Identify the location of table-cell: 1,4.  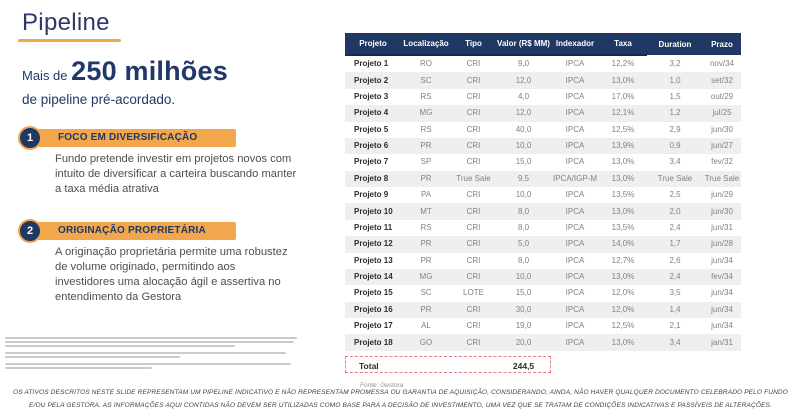
(675, 309).